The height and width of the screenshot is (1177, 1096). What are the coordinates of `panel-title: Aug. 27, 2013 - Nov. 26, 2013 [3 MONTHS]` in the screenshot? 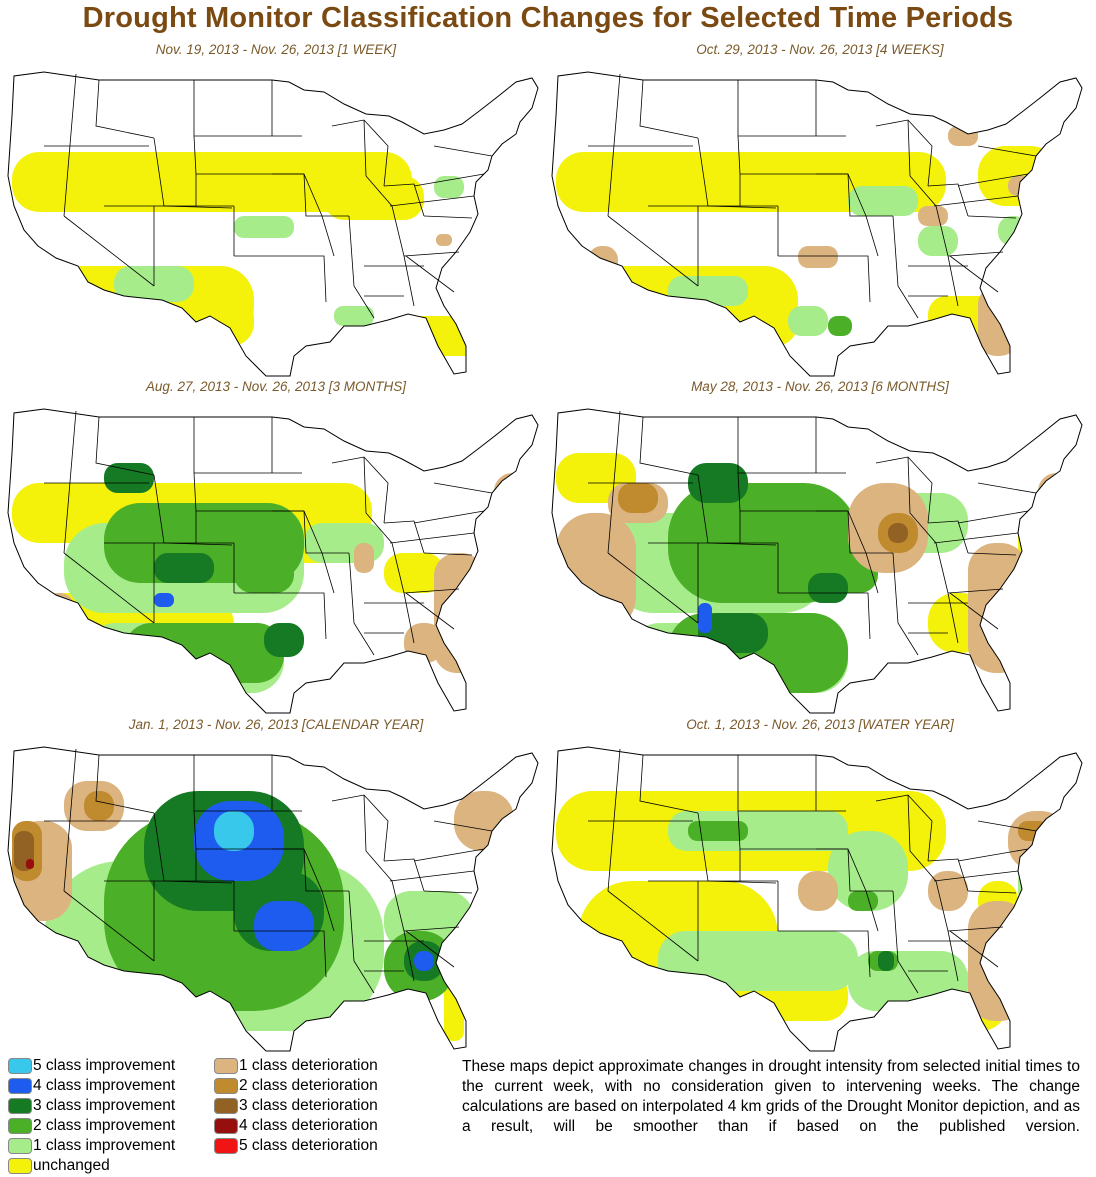 It's located at (276, 386).